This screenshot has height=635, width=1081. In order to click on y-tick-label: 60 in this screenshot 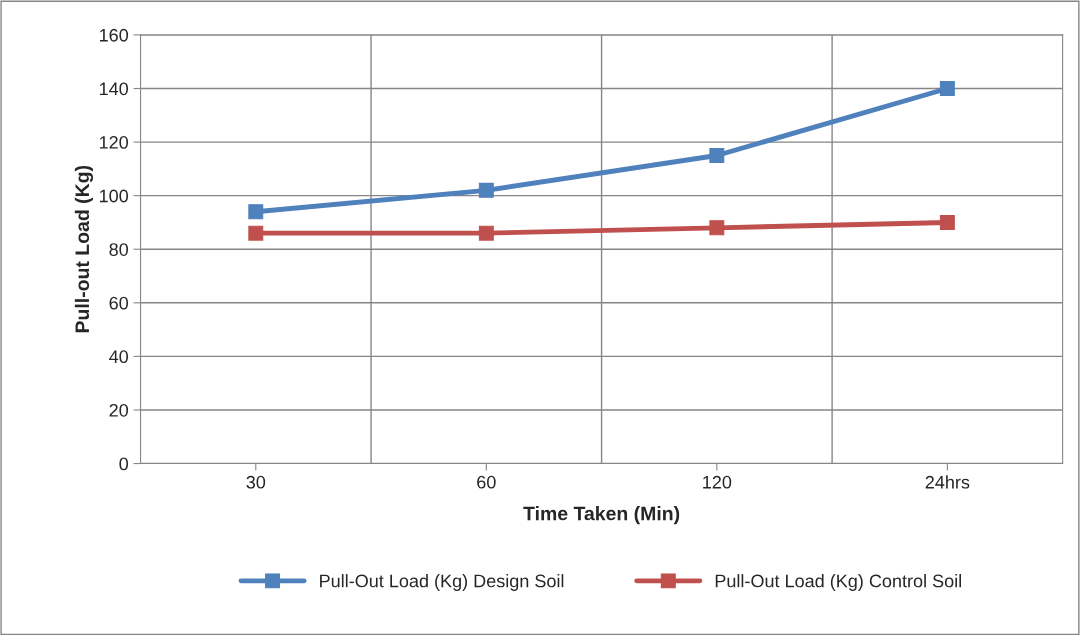, I will do `click(119, 303)`.